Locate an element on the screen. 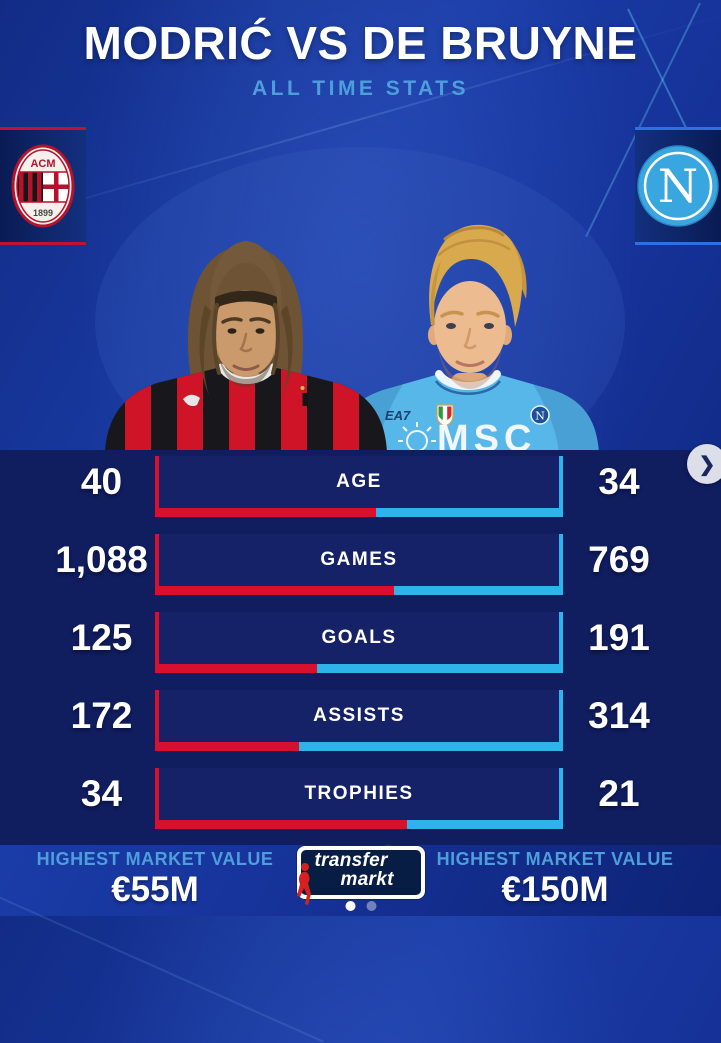  market-value-left: HIGHEST MARKET VALUE €55M is located at coordinates (155, 879).